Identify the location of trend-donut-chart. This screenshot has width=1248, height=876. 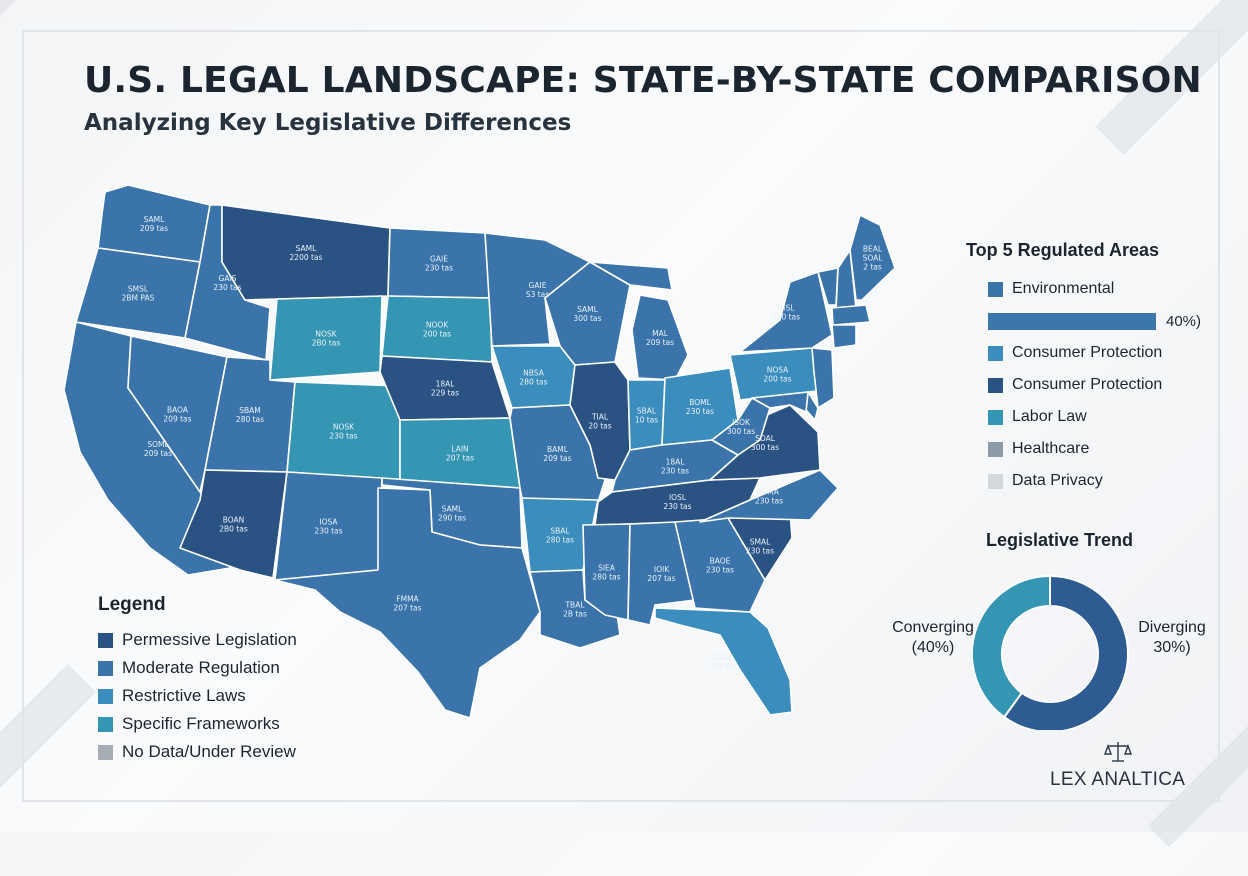
(1050, 652).